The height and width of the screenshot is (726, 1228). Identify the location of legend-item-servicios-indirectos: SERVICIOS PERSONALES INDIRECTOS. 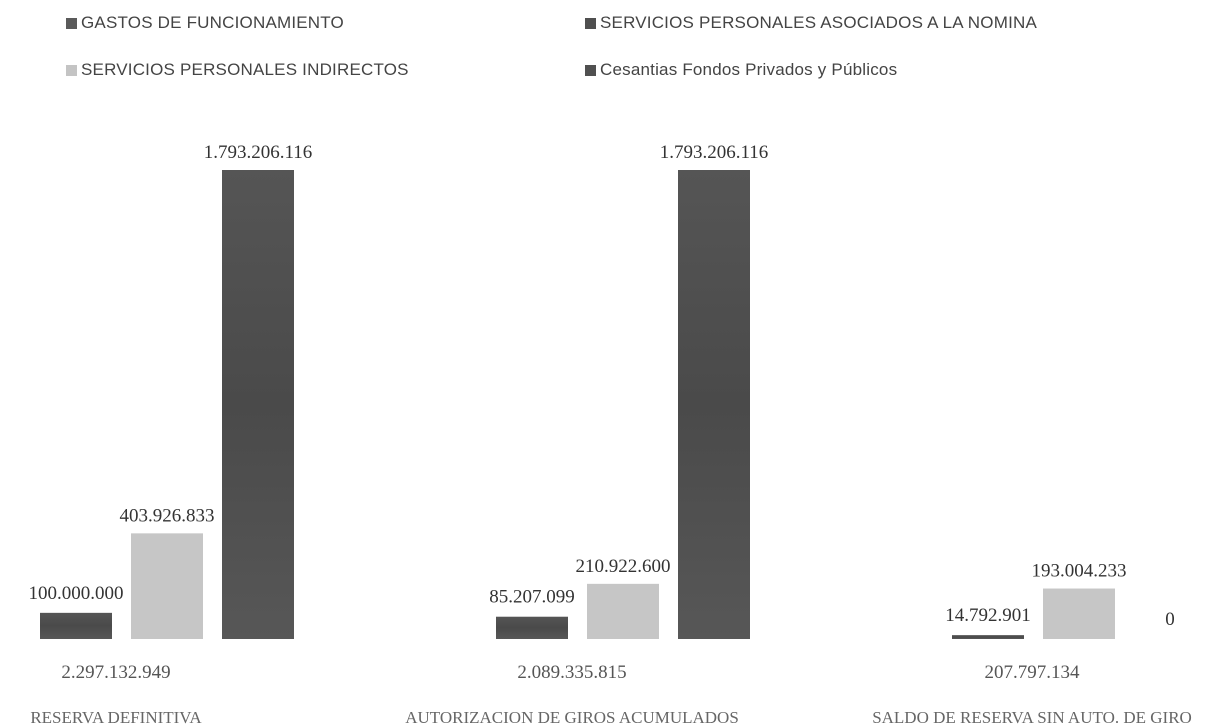
(237, 70).